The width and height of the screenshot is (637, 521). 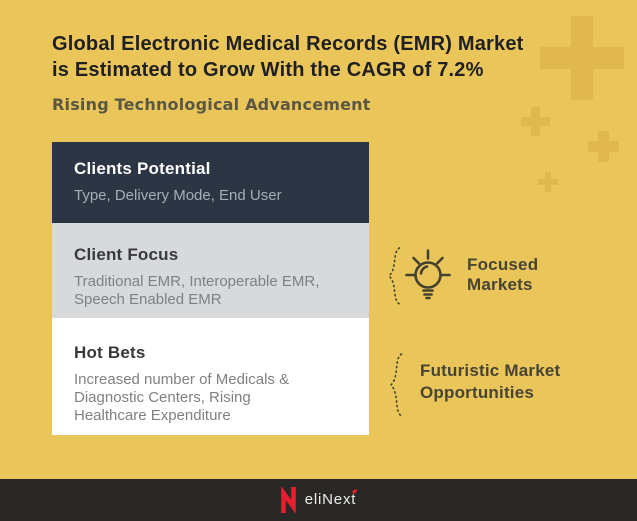 I want to click on annotation-futuristic-market-opportunities: Futuristic Market Opportunities, so click(x=490, y=381).